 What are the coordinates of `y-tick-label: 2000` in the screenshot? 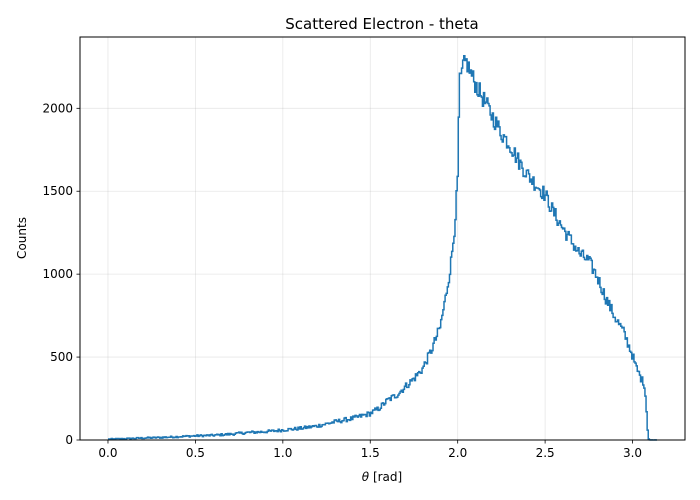 It's located at (57, 108).